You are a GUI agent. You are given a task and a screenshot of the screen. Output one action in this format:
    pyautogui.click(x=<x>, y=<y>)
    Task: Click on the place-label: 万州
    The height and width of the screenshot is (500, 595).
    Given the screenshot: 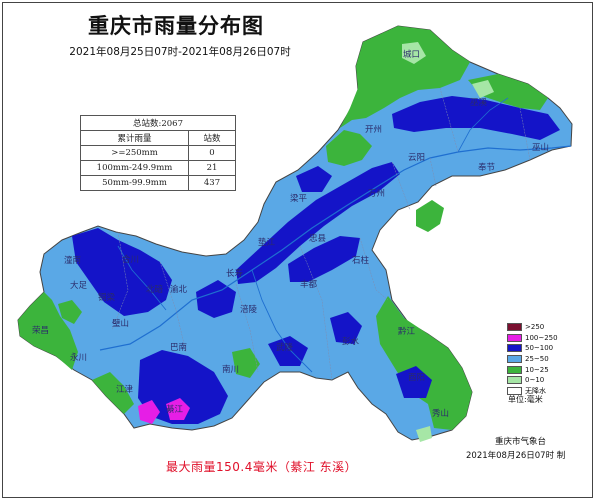 What is the action you would take?
    pyautogui.click(x=376, y=194)
    